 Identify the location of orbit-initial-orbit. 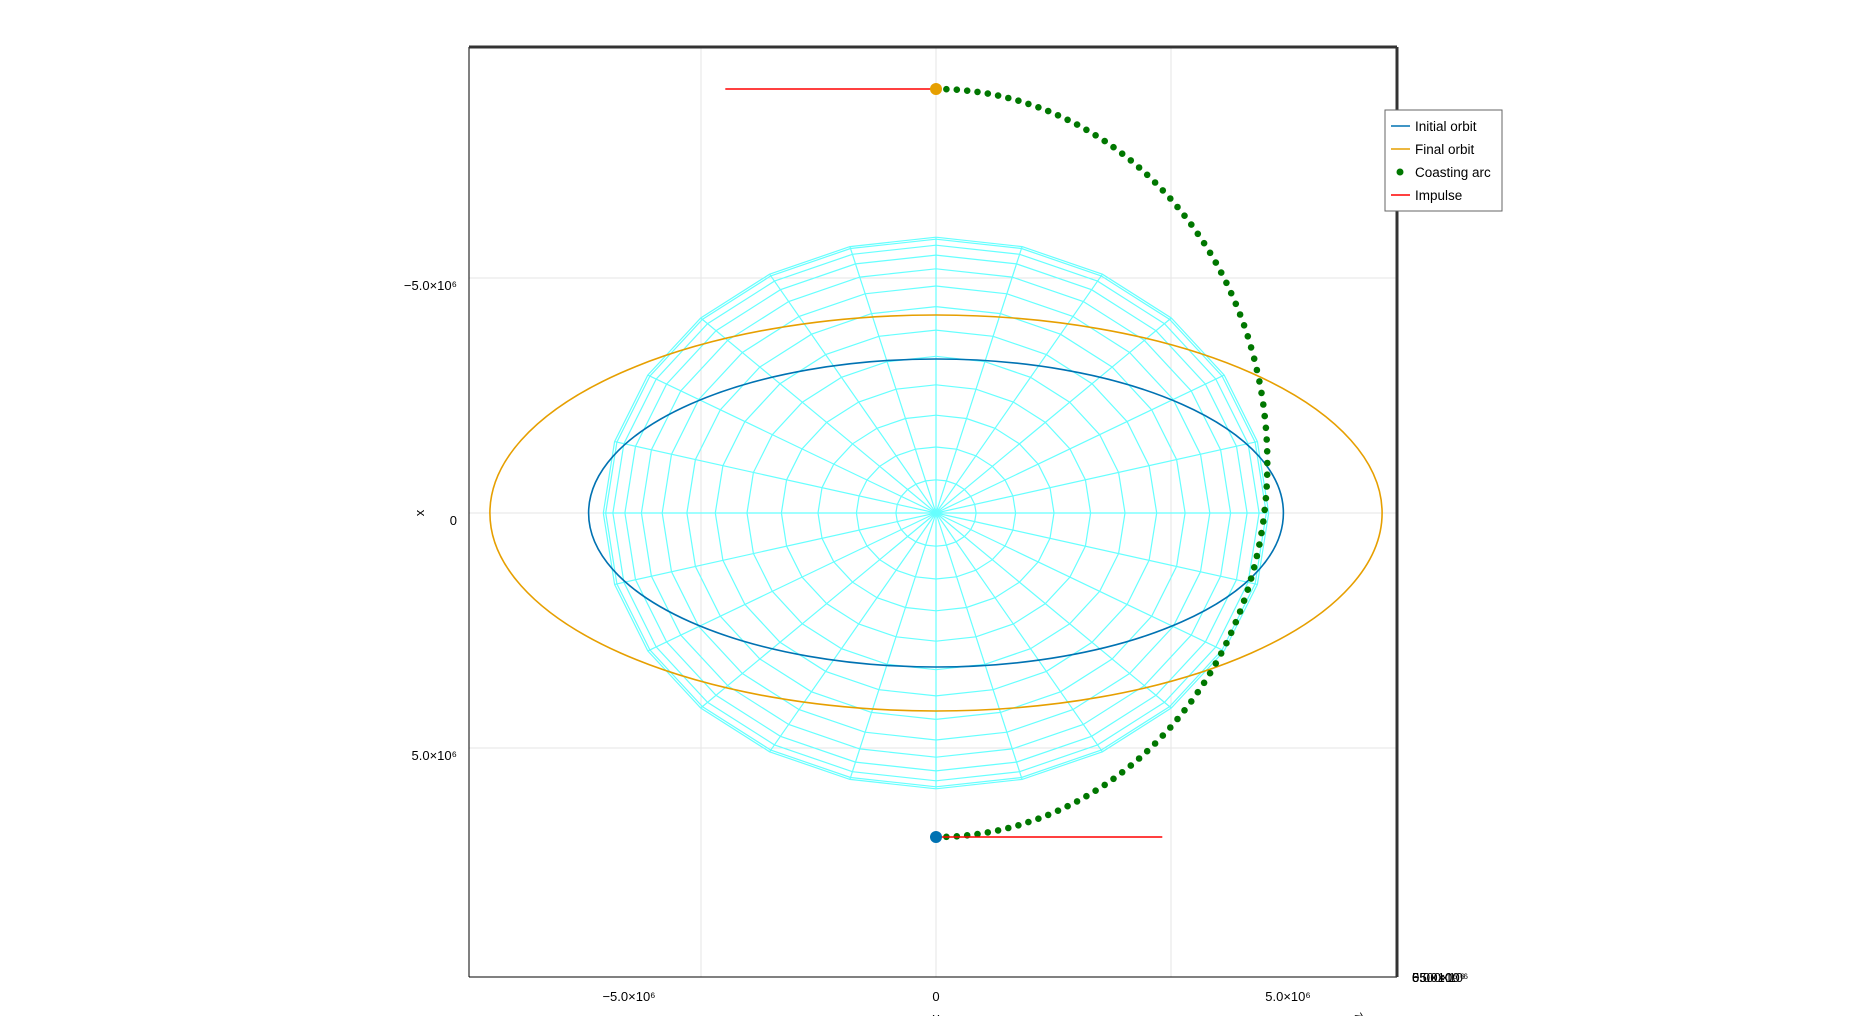
(936, 513).